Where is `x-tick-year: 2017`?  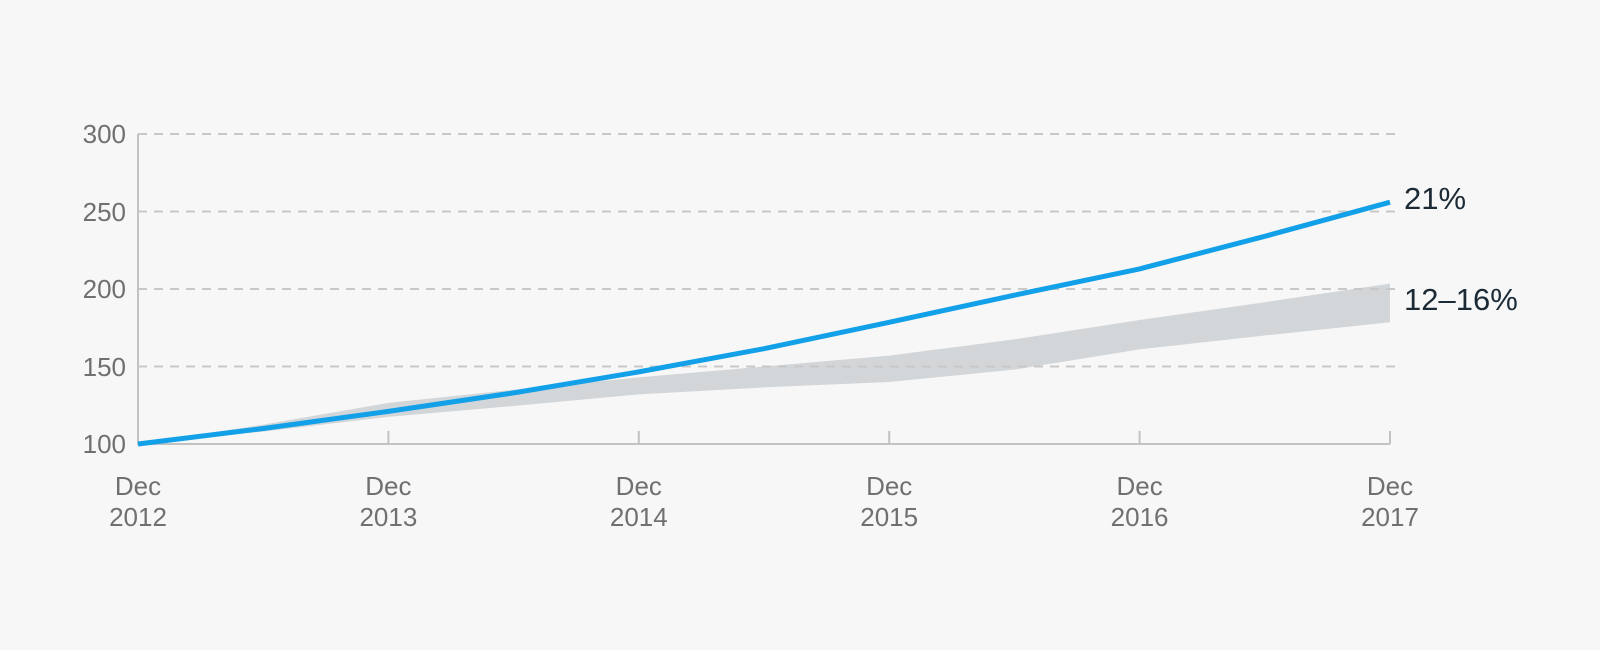
x-tick-year: 2017 is located at coordinates (1390, 517).